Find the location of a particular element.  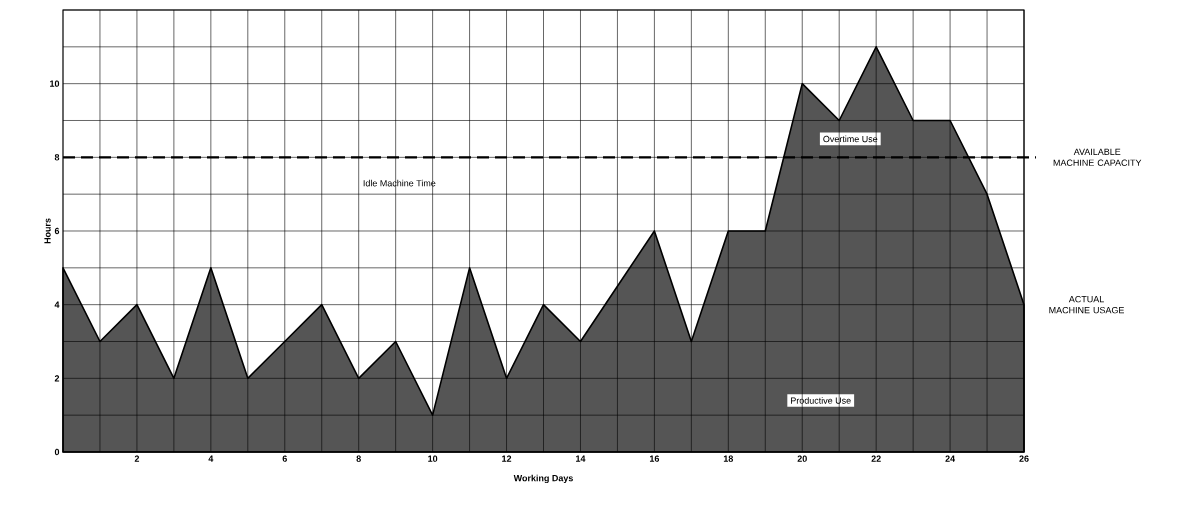

x-tick-label: 26 is located at coordinates (1024, 458).